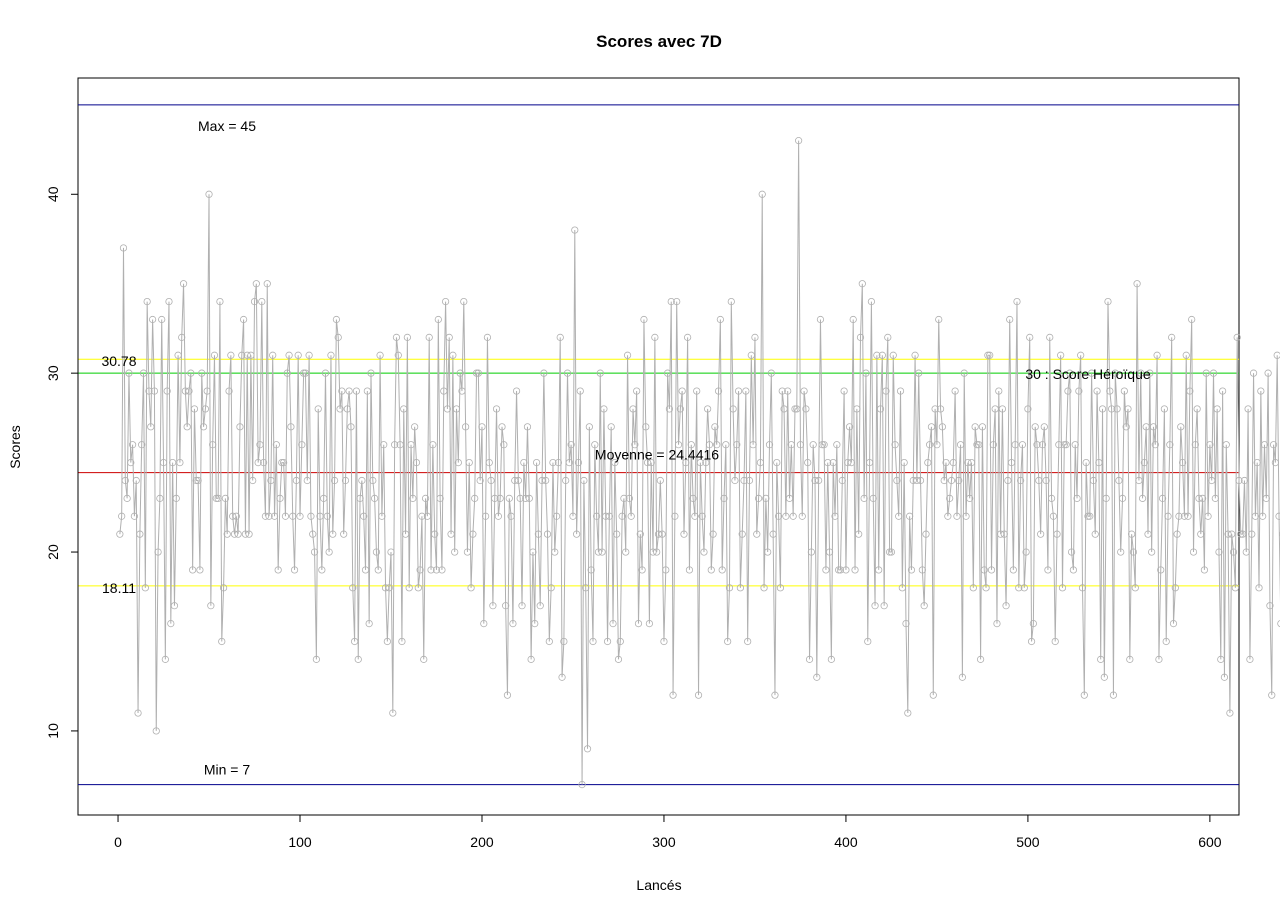  What do you see at coordinates (118, 361) in the screenshot?
I see `reference-label: 30.78` at bounding box center [118, 361].